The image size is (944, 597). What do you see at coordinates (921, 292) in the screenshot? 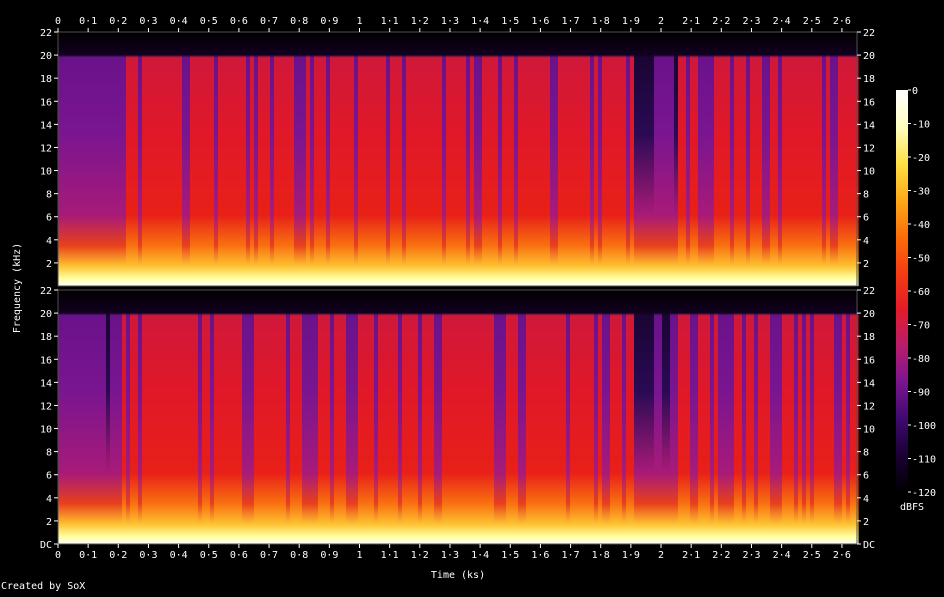
I see `colorbar-tick-label: -60` at bounding box center [921, 292].